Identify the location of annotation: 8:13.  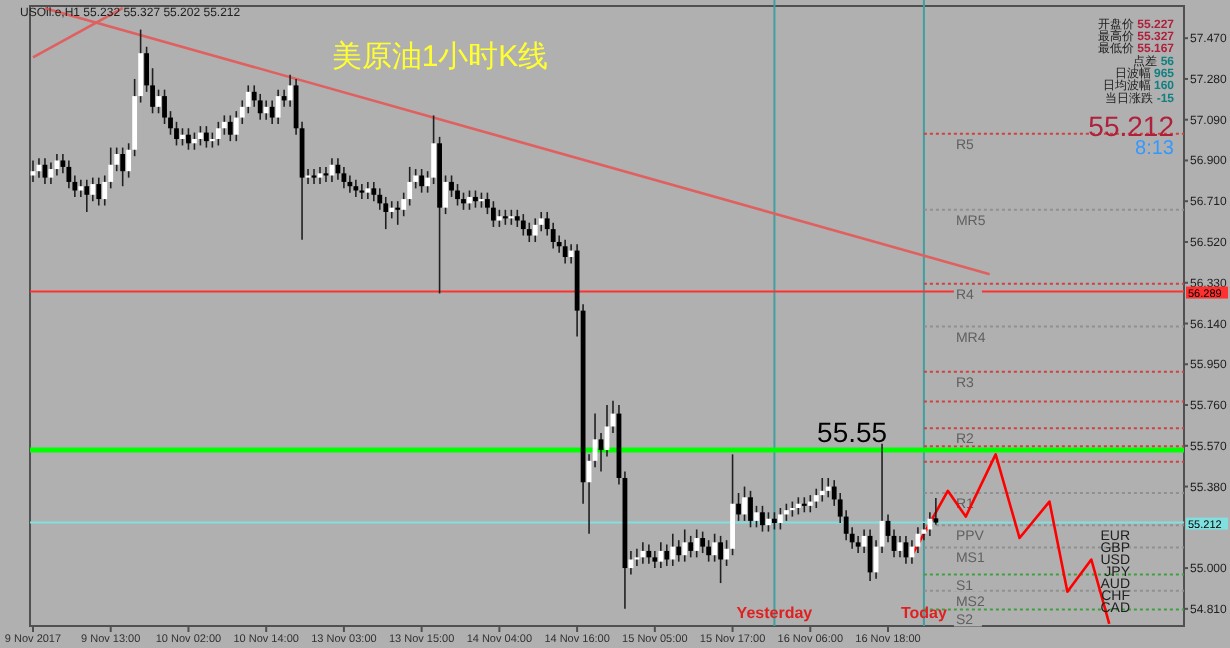
(1155, 149).